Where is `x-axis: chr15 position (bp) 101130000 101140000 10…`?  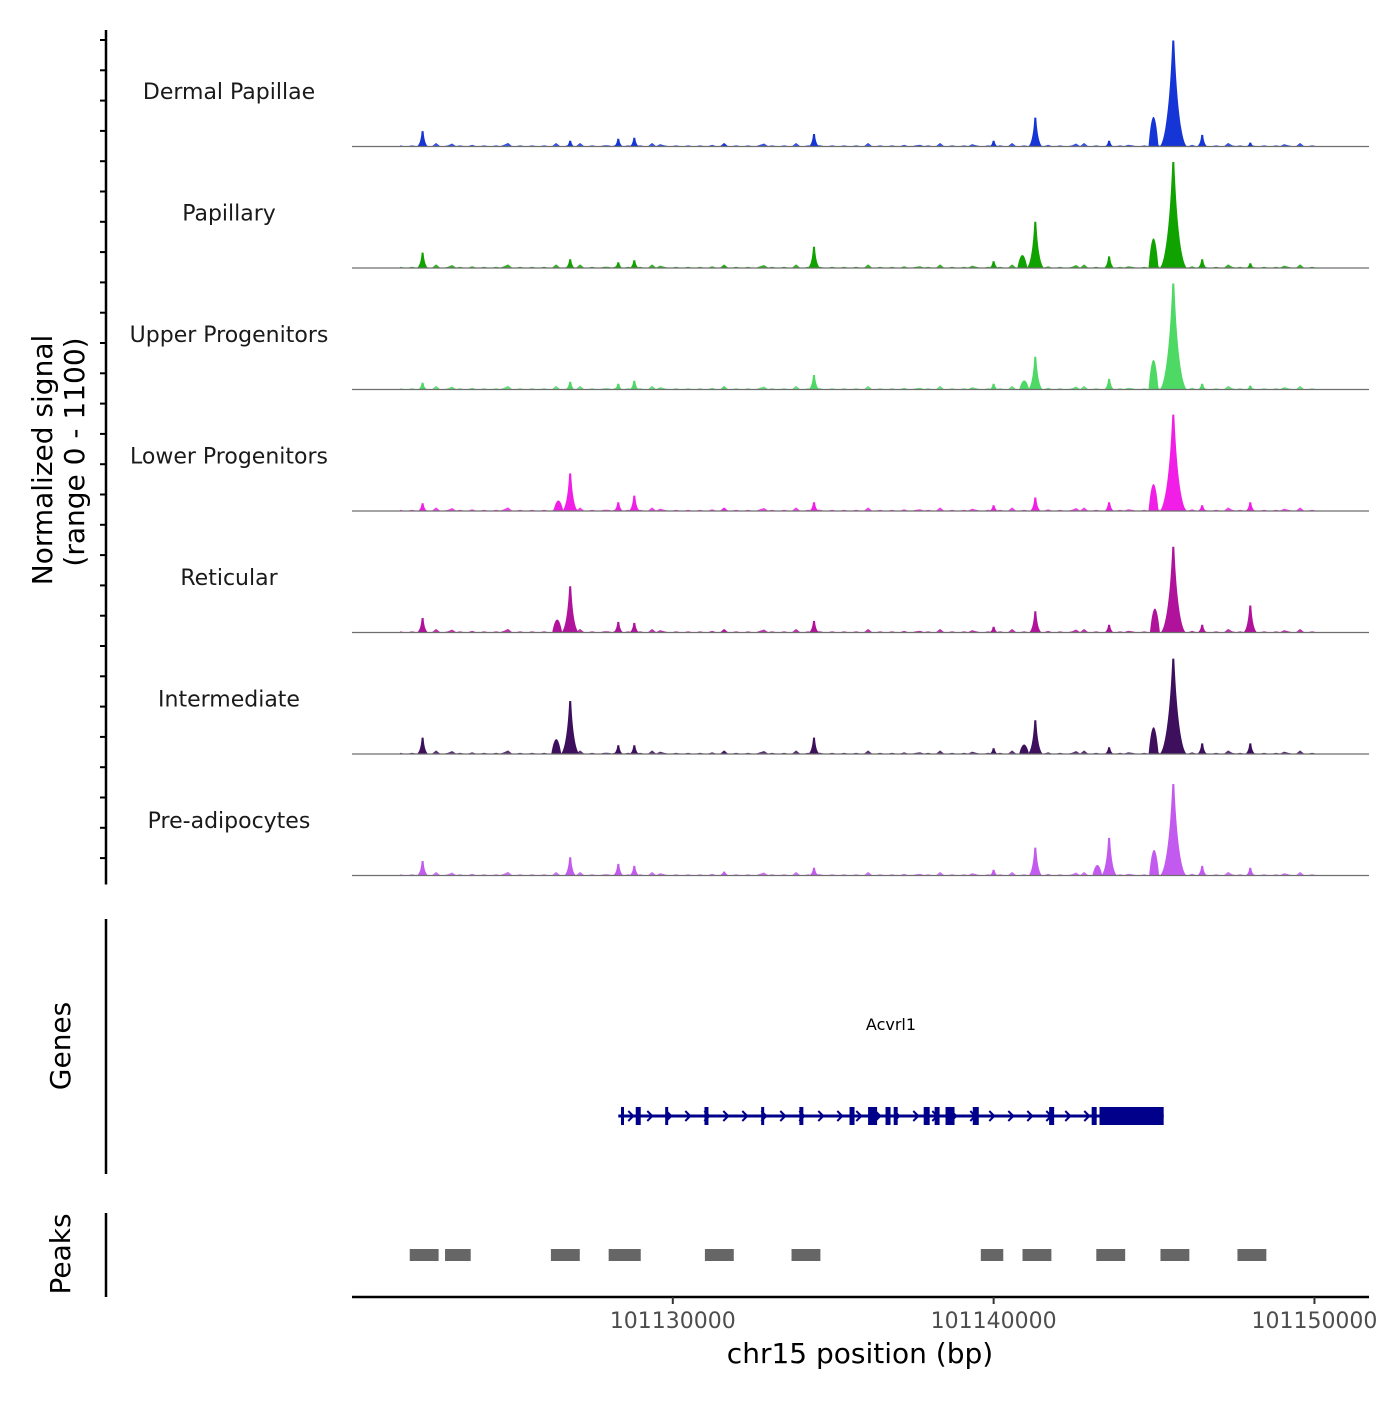
x-axis: chr15 position (bp) 101130000 101140000 10… is located at coordinates (864, 1332).